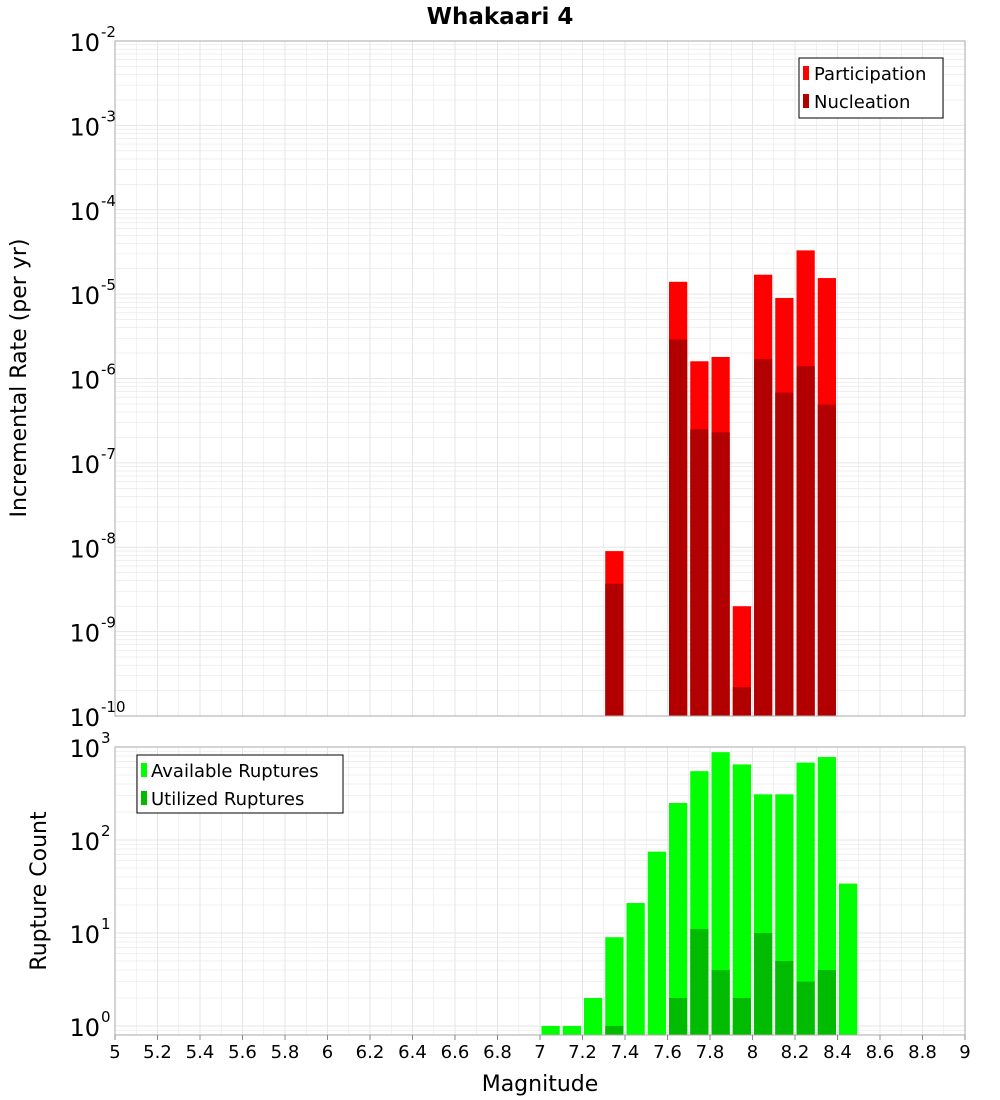 This screenshot has width=1000, height=1100. Describe the element at coordinates (837, 1052) in the screenshot. I see `x-tick-label: 8.4` at that location.